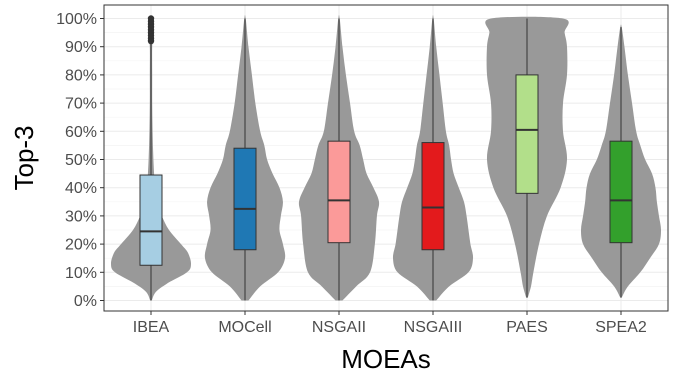  What do you see at coordinates (386, 359) in the screenshot?
I see `x-axis-title: MOEAs` at bounding box center [386, 359].